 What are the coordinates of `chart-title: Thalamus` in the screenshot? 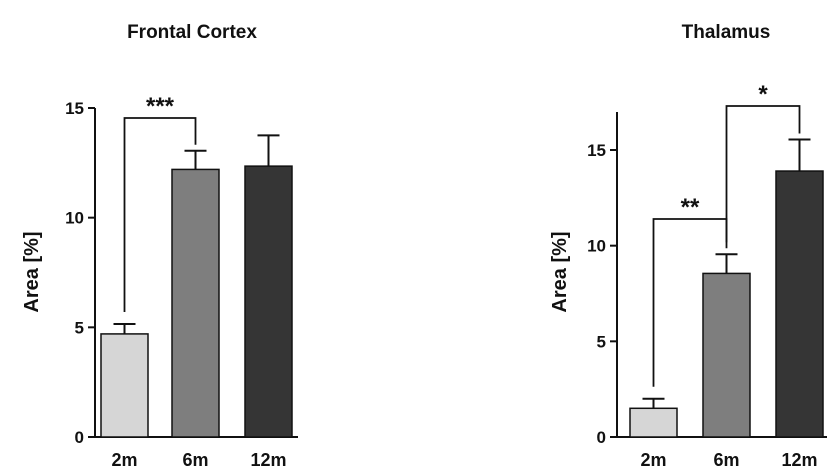 It's located at (726, 32).